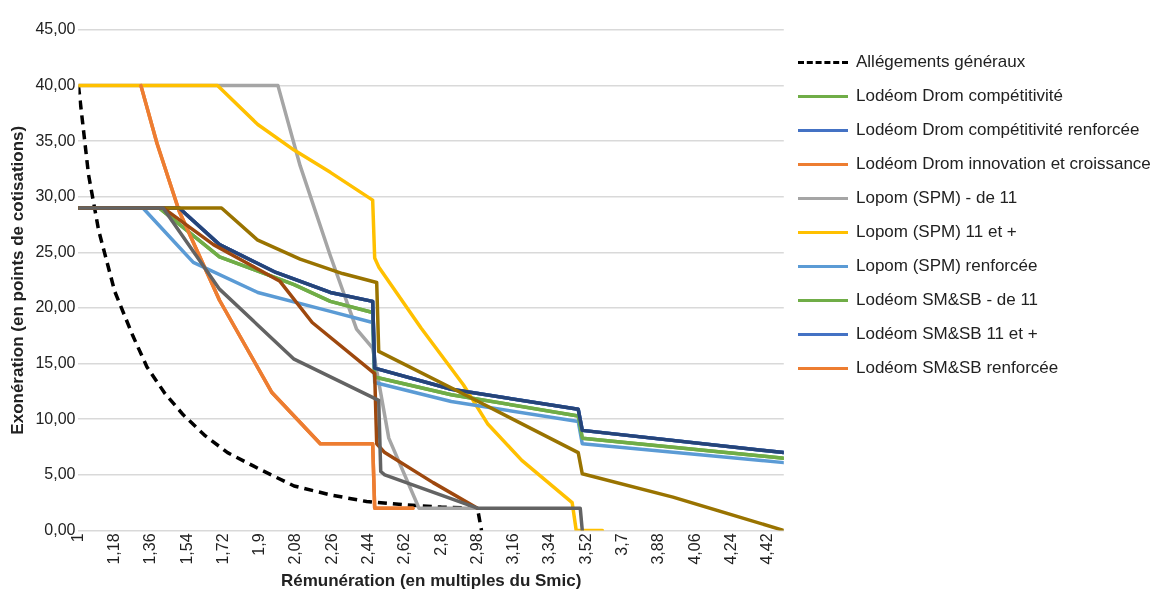 This screenshot has height=600, width=1166. Describe the element at coordinates (55, 363) in the screenshot. I see `y-tick-label: 15,00` at that location.